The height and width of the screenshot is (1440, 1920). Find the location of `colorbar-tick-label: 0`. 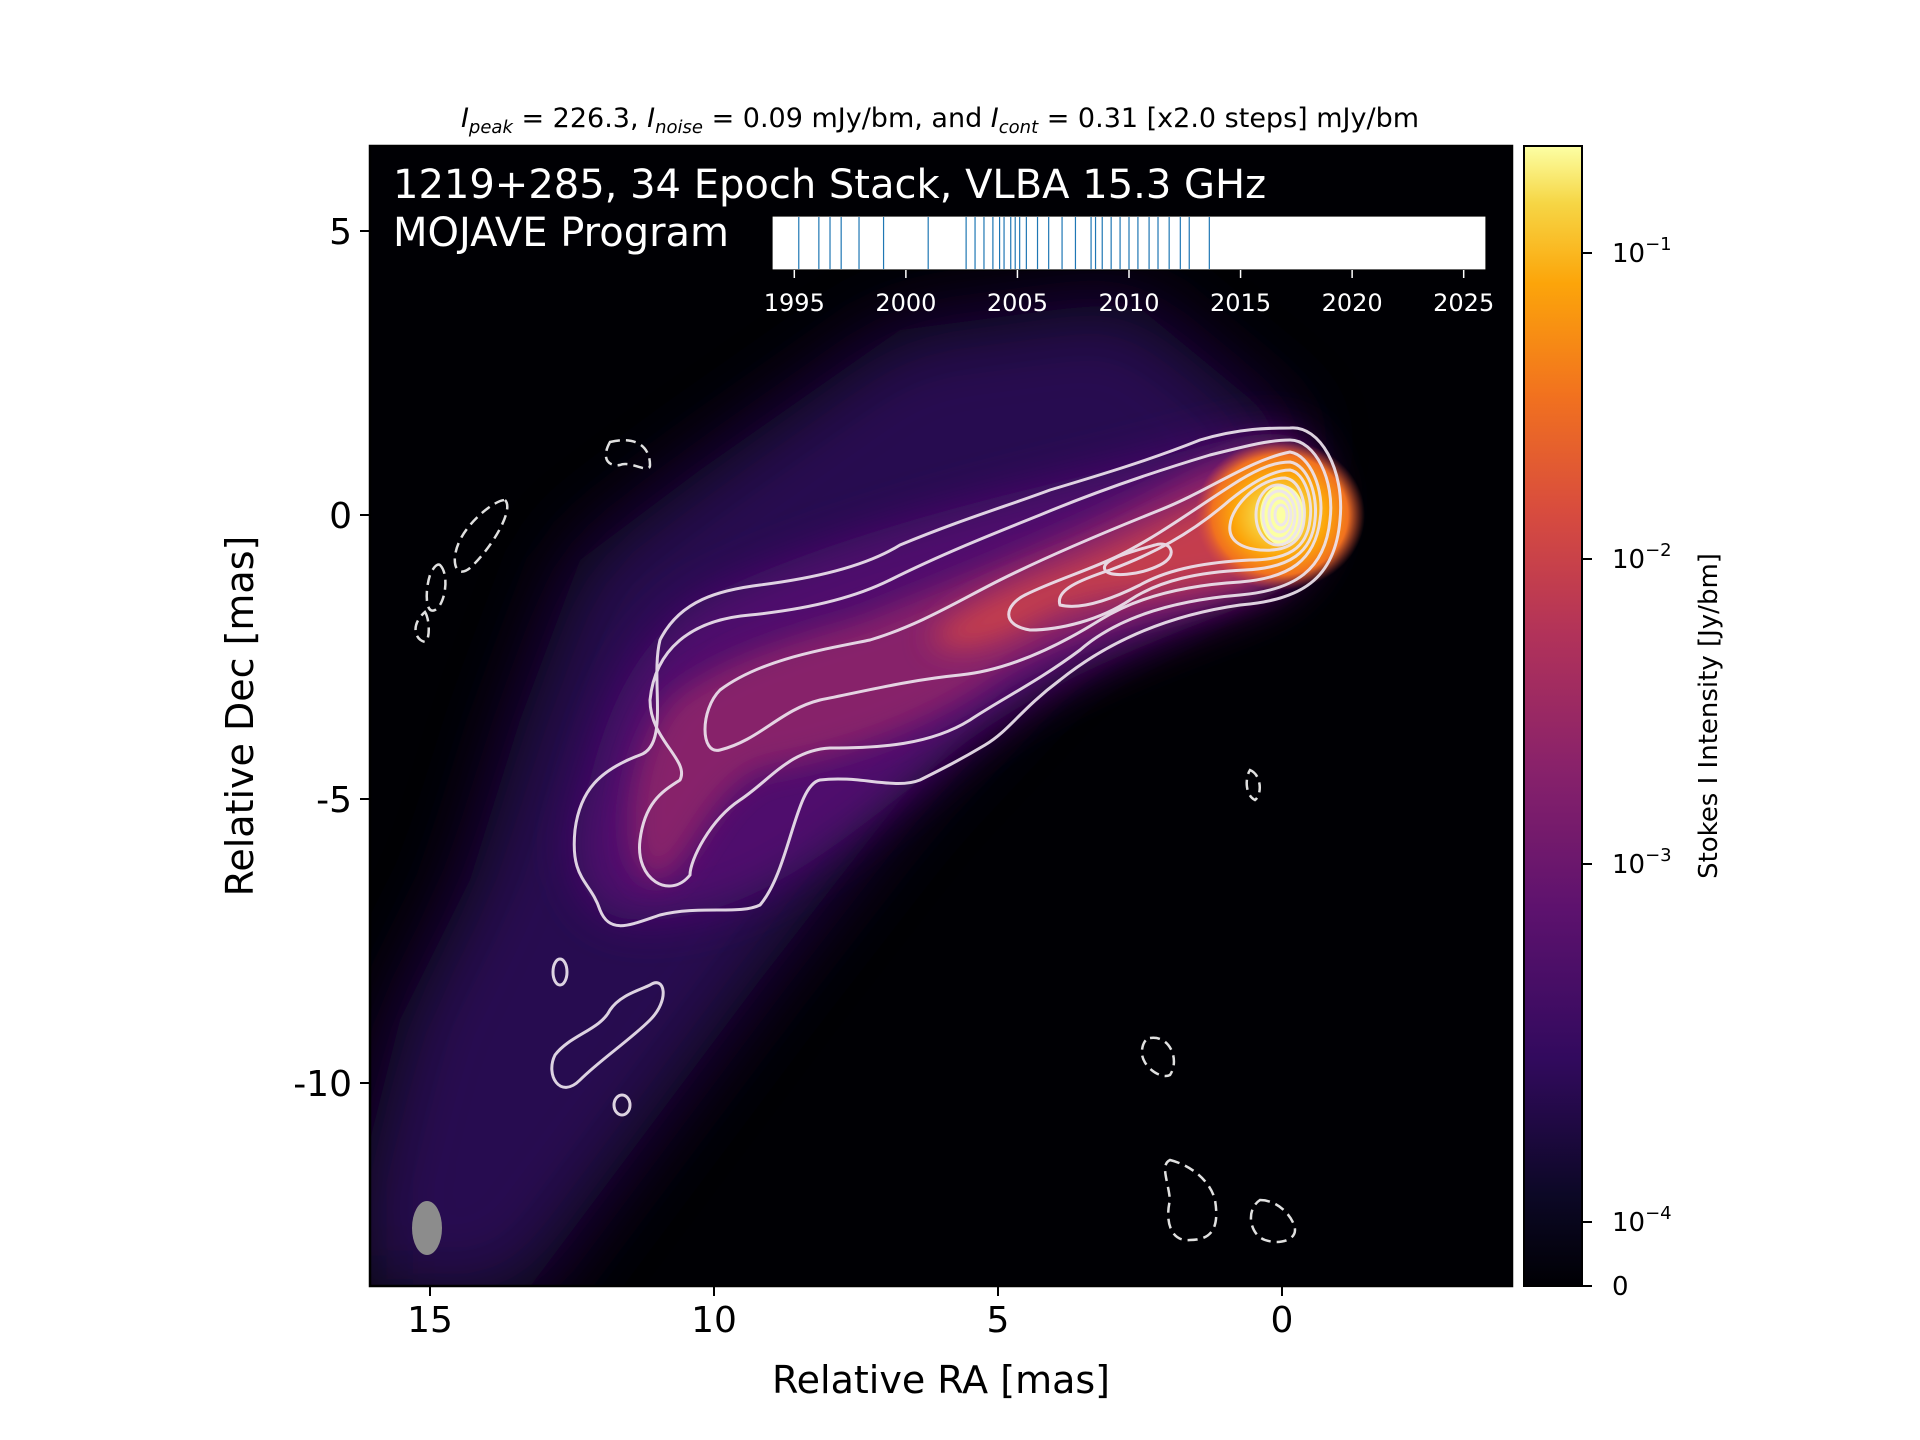

colorbar-tick-label: 0 is located at coordinates (1620, 1287).